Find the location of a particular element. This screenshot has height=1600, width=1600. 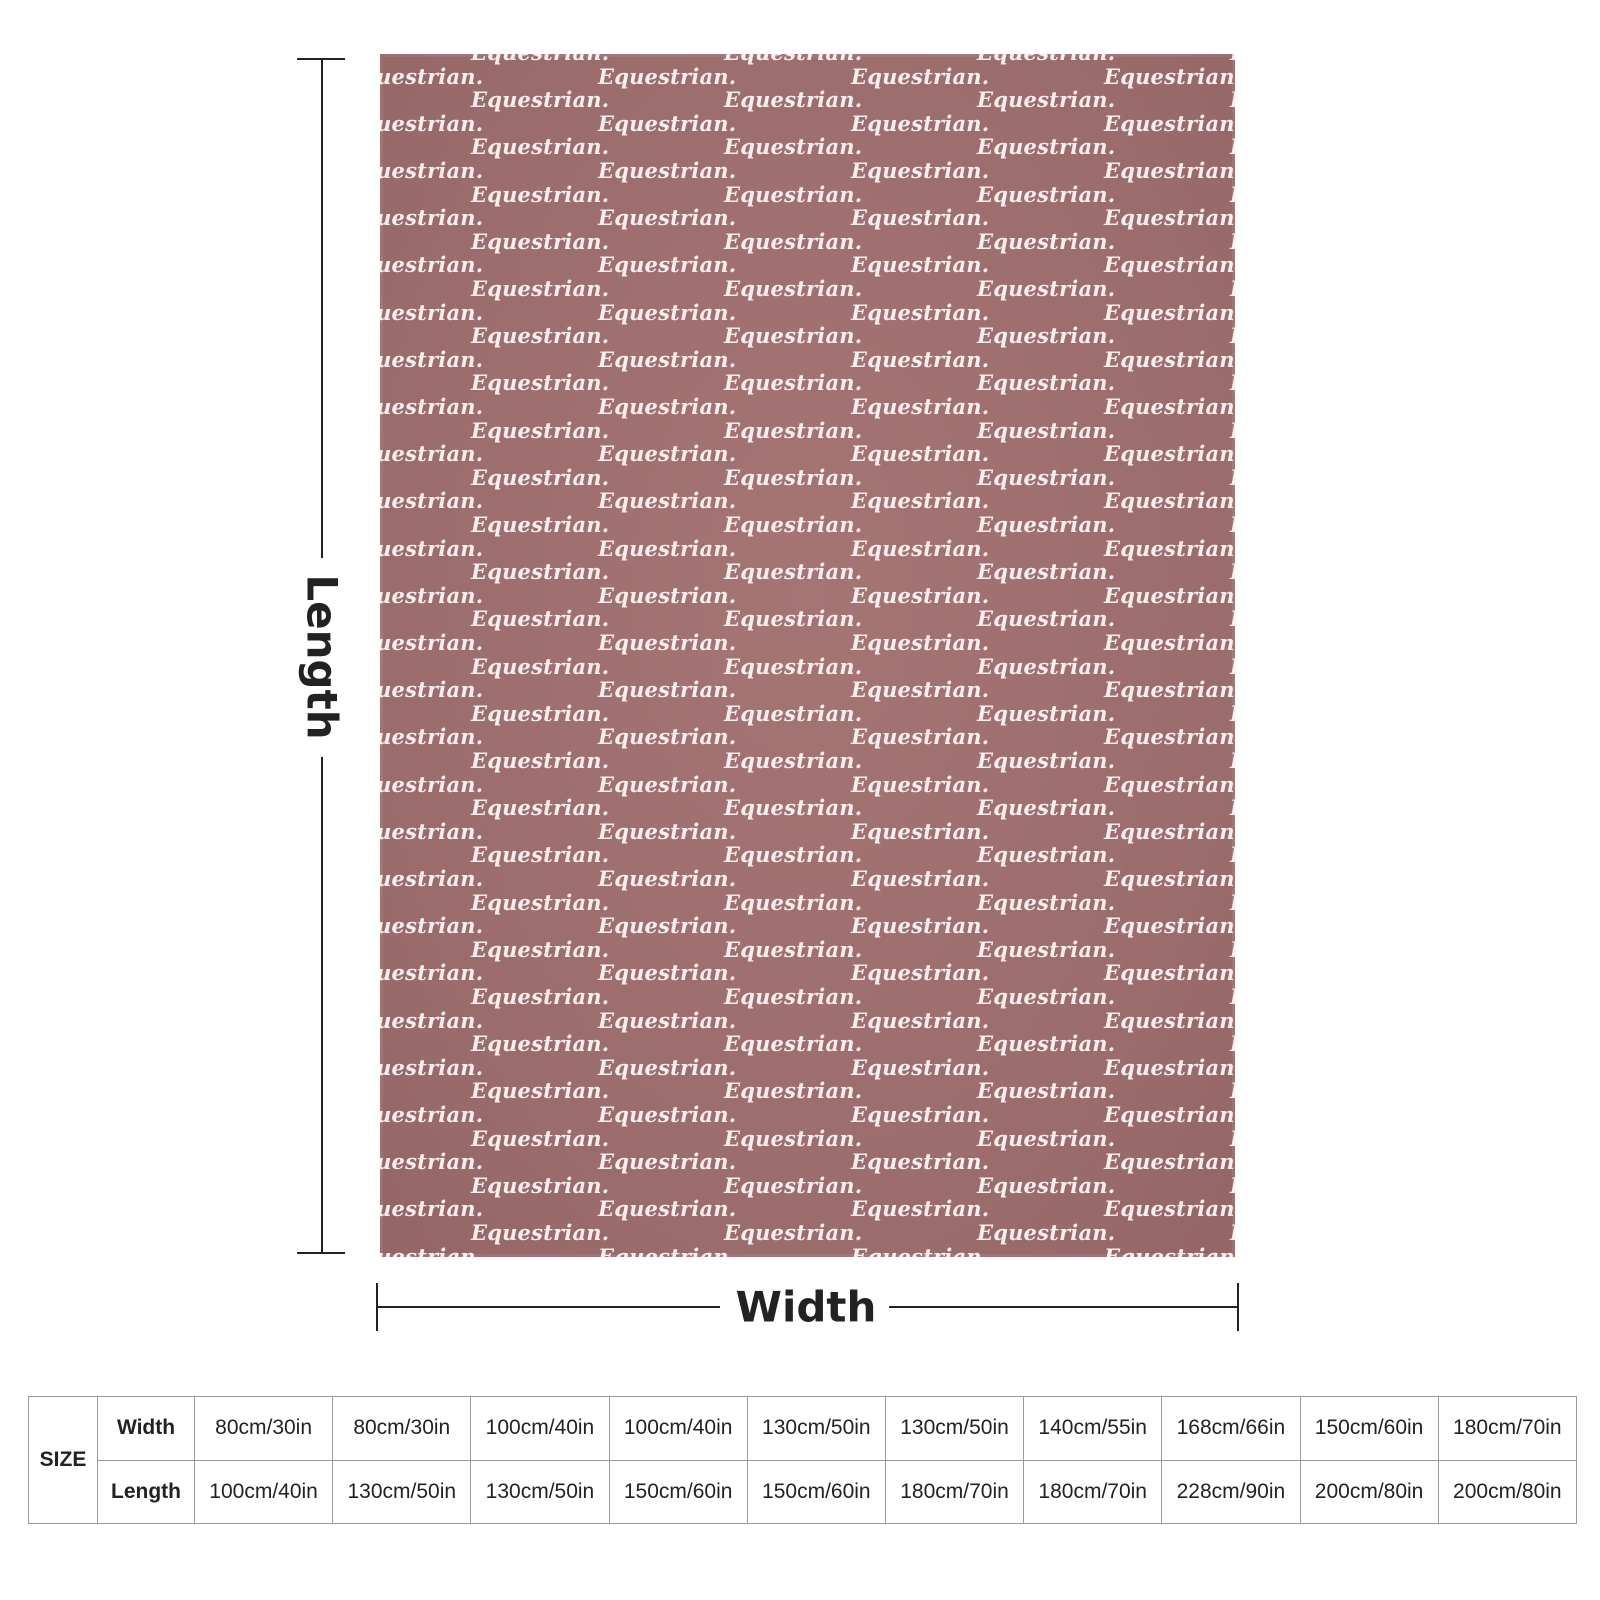

width-dimension-label: Width is located at coordinates (806, 1307).